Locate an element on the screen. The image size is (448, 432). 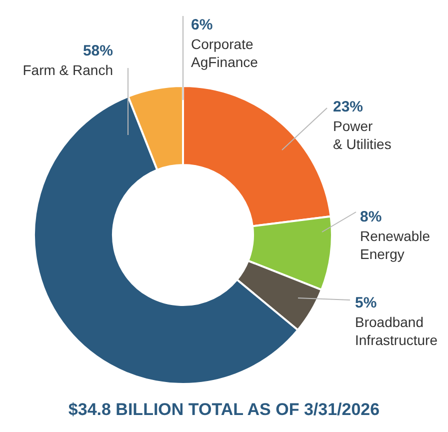
slice-label: Corporate AgFinance is located at coordinates (224, 53).